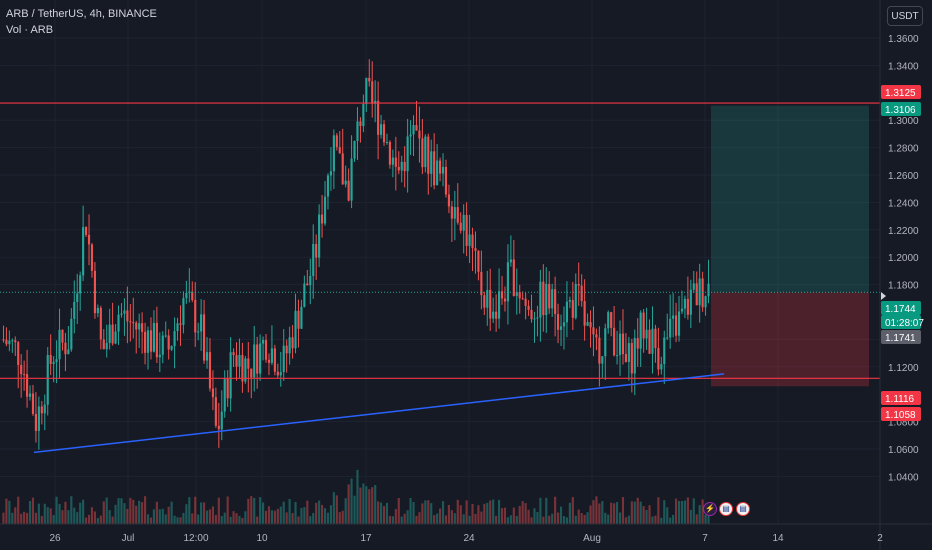 The width and height of the screenshot is (932, 550). Describe the element at coordinates (778, 538) in the screenshot. I see `x-tick-label: 14` at that location.